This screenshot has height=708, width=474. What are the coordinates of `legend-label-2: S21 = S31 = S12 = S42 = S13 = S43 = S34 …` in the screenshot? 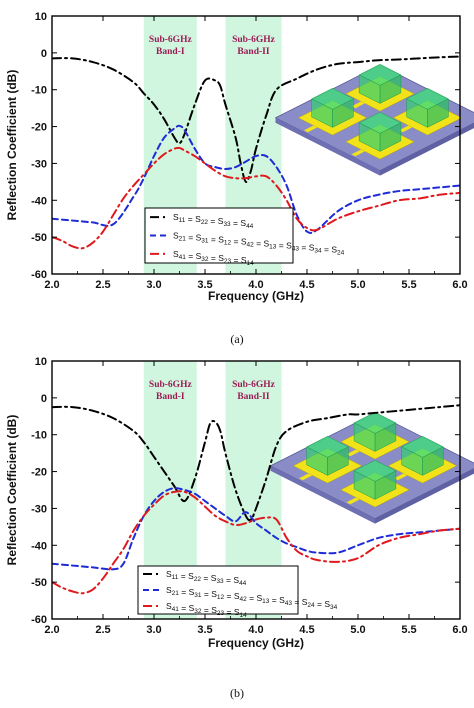 It's located at (259, 244).